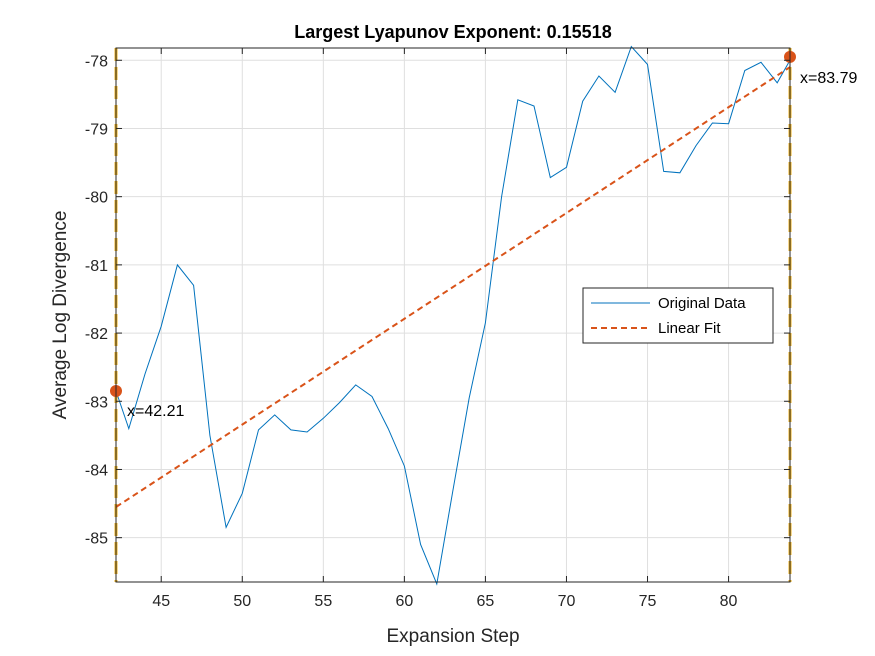 The height and width of the screenshot is (656, 875). I want to click on marker-label: x=42.21, so click(155, 411).